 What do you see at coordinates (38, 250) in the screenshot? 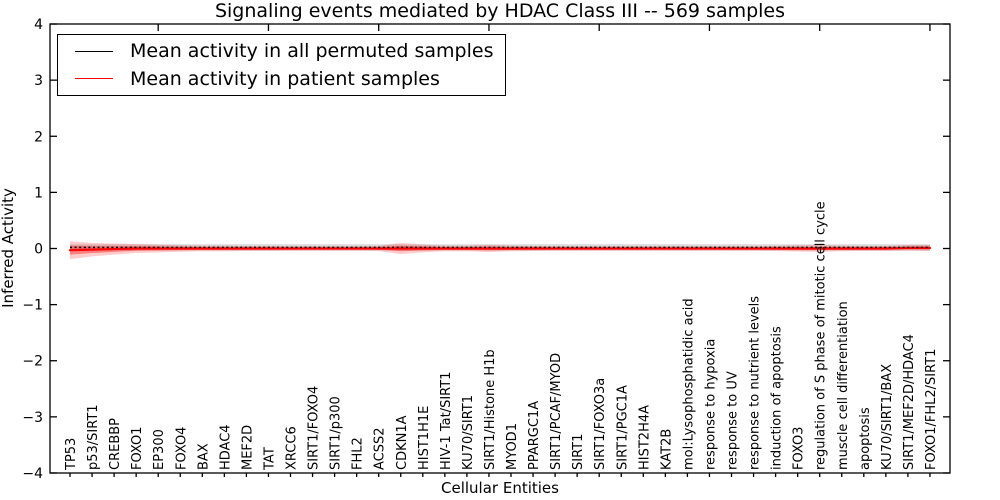
I see `y-tick-label: 0` at bounding box center [38, 250].